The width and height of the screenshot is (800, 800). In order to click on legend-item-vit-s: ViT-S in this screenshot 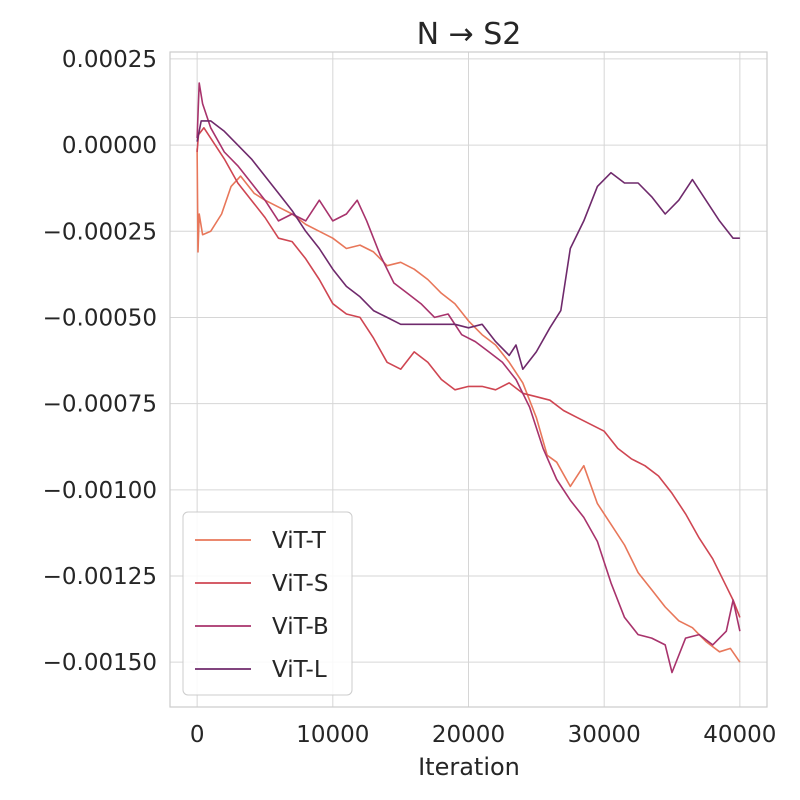, I will do `click(261, 584)`.